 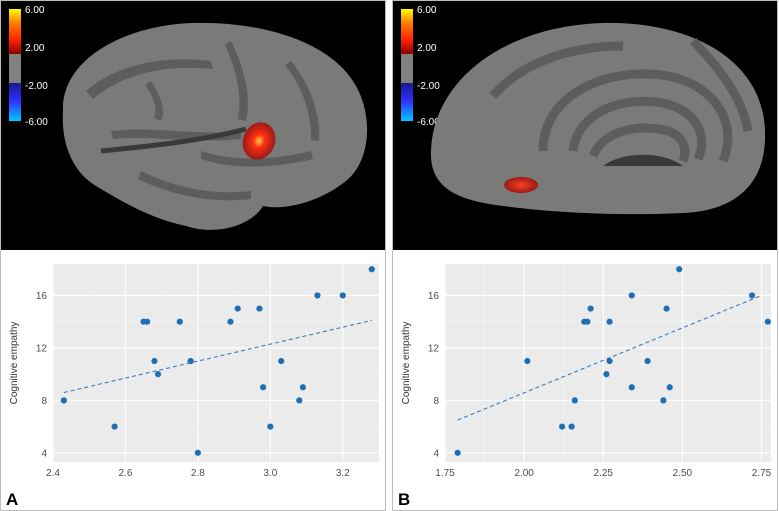 What do you see at coordinates (524, 473) in the screenshot?
I see `x-tick-label: 2.00` at bounding box center [524, 473].